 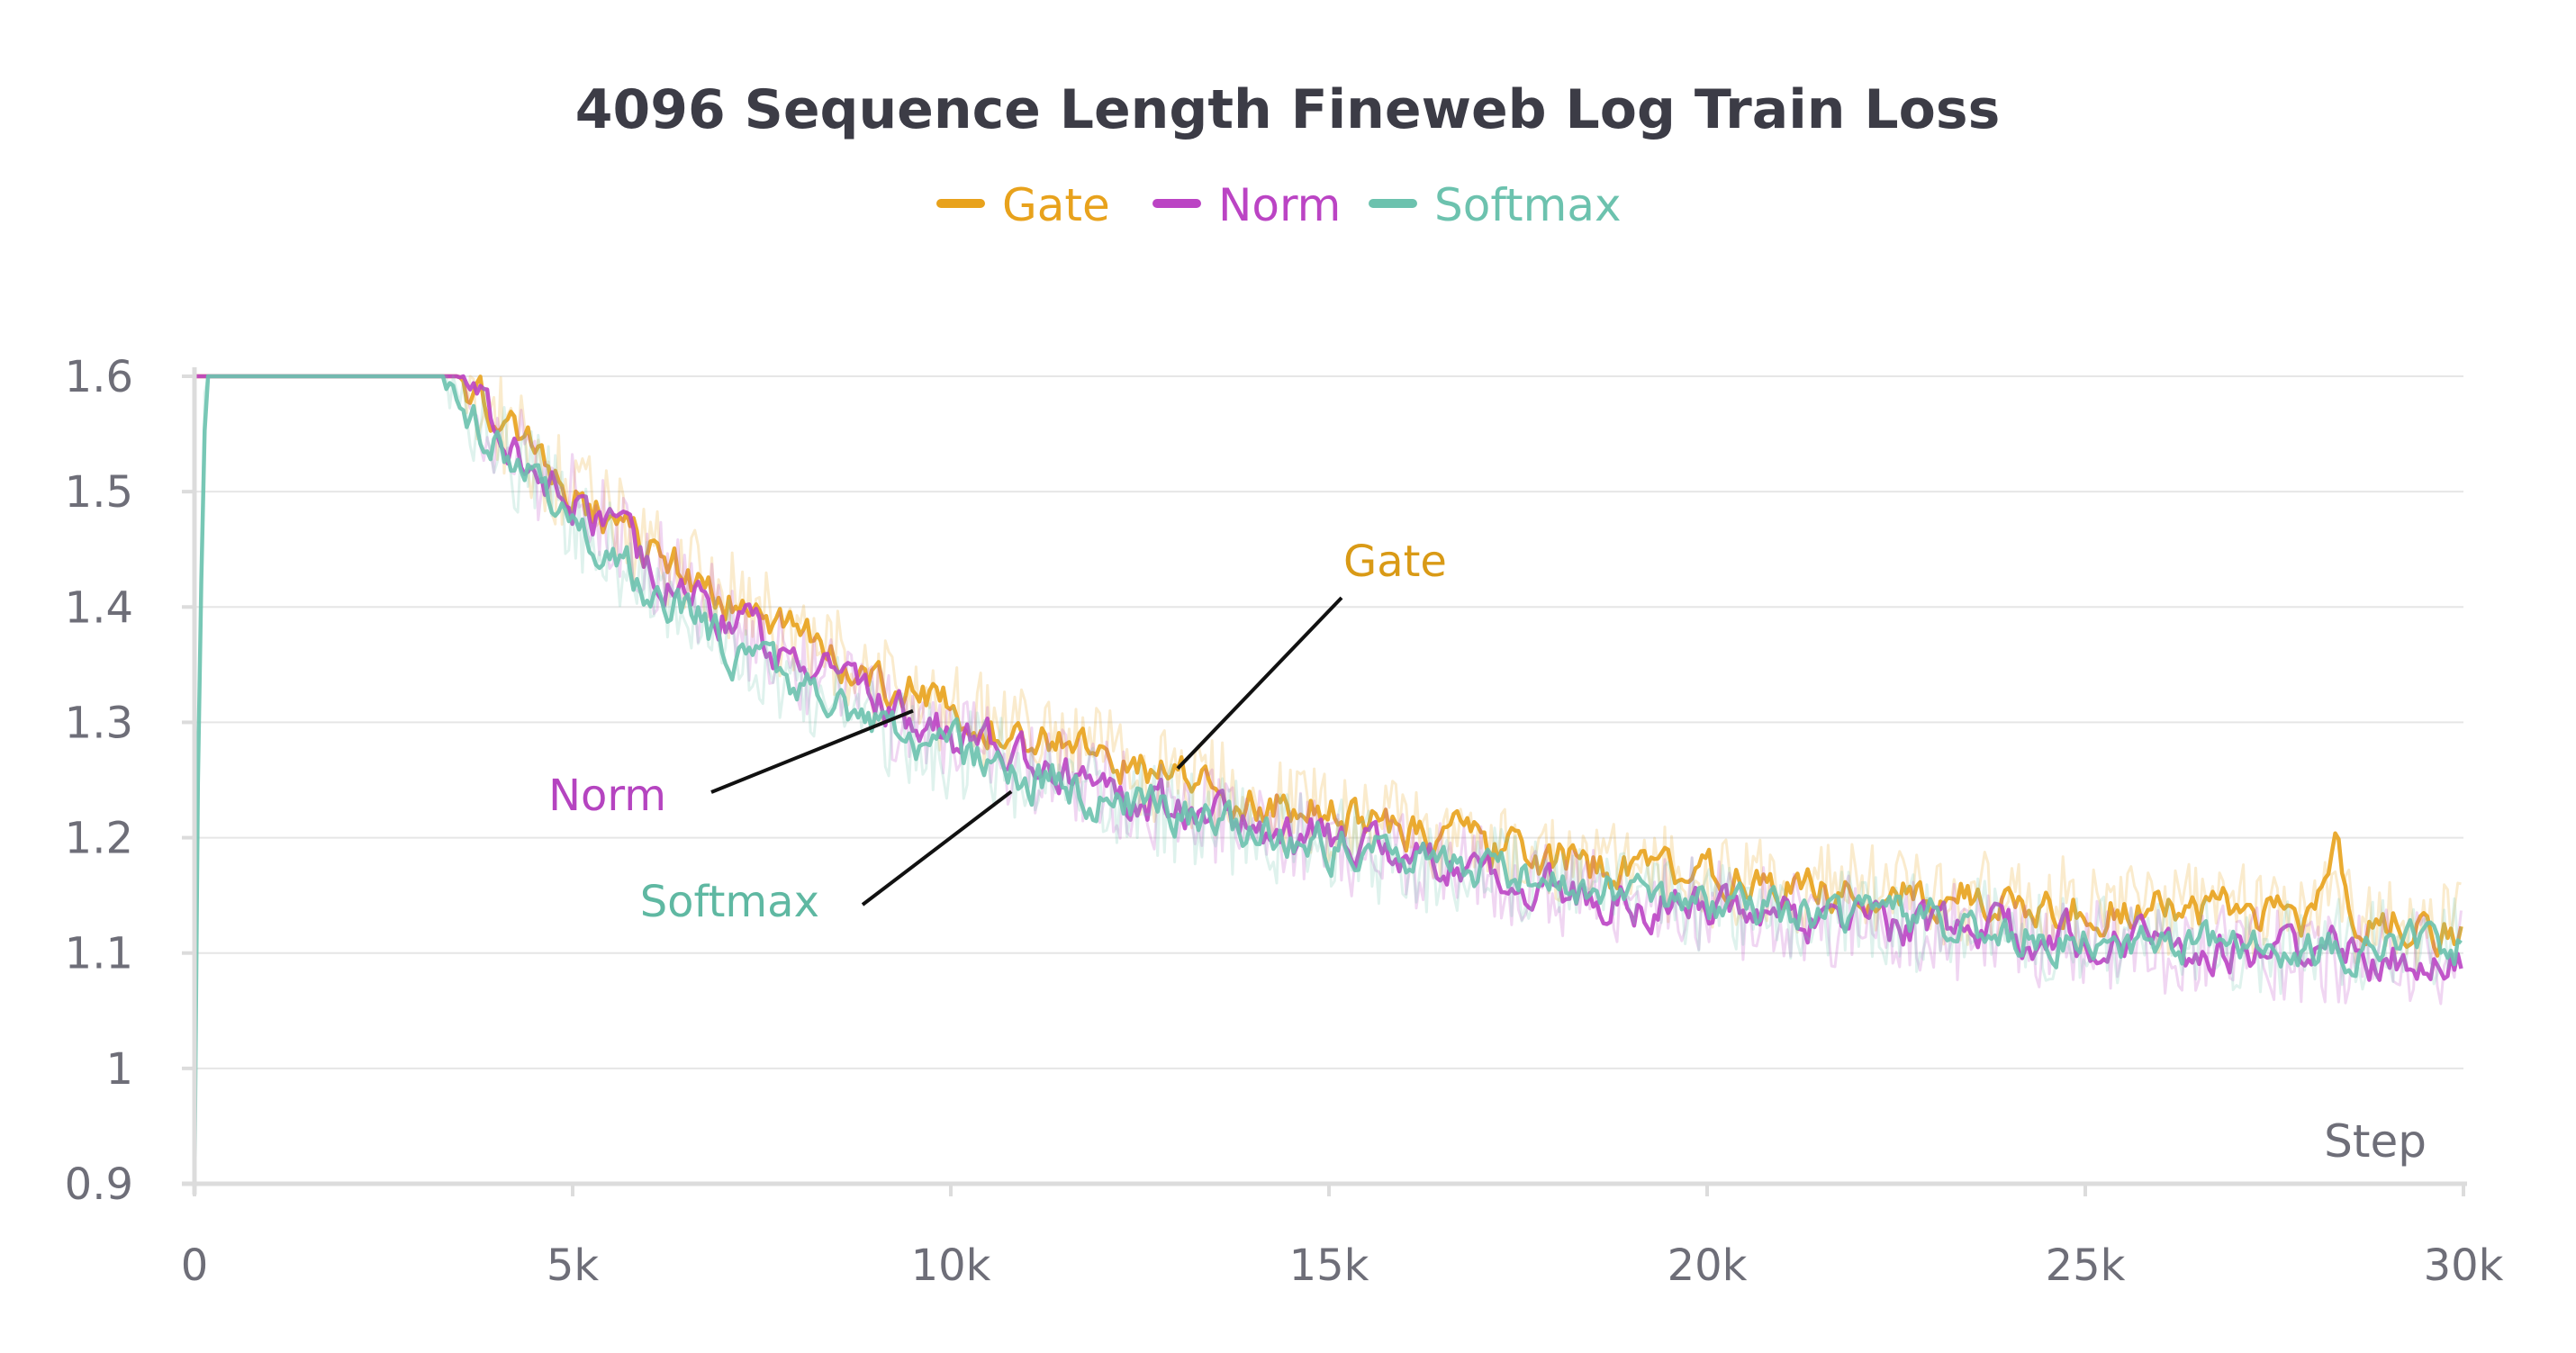 I want to click on annotation-label-norm: Norm, so click(x=607, y=796).